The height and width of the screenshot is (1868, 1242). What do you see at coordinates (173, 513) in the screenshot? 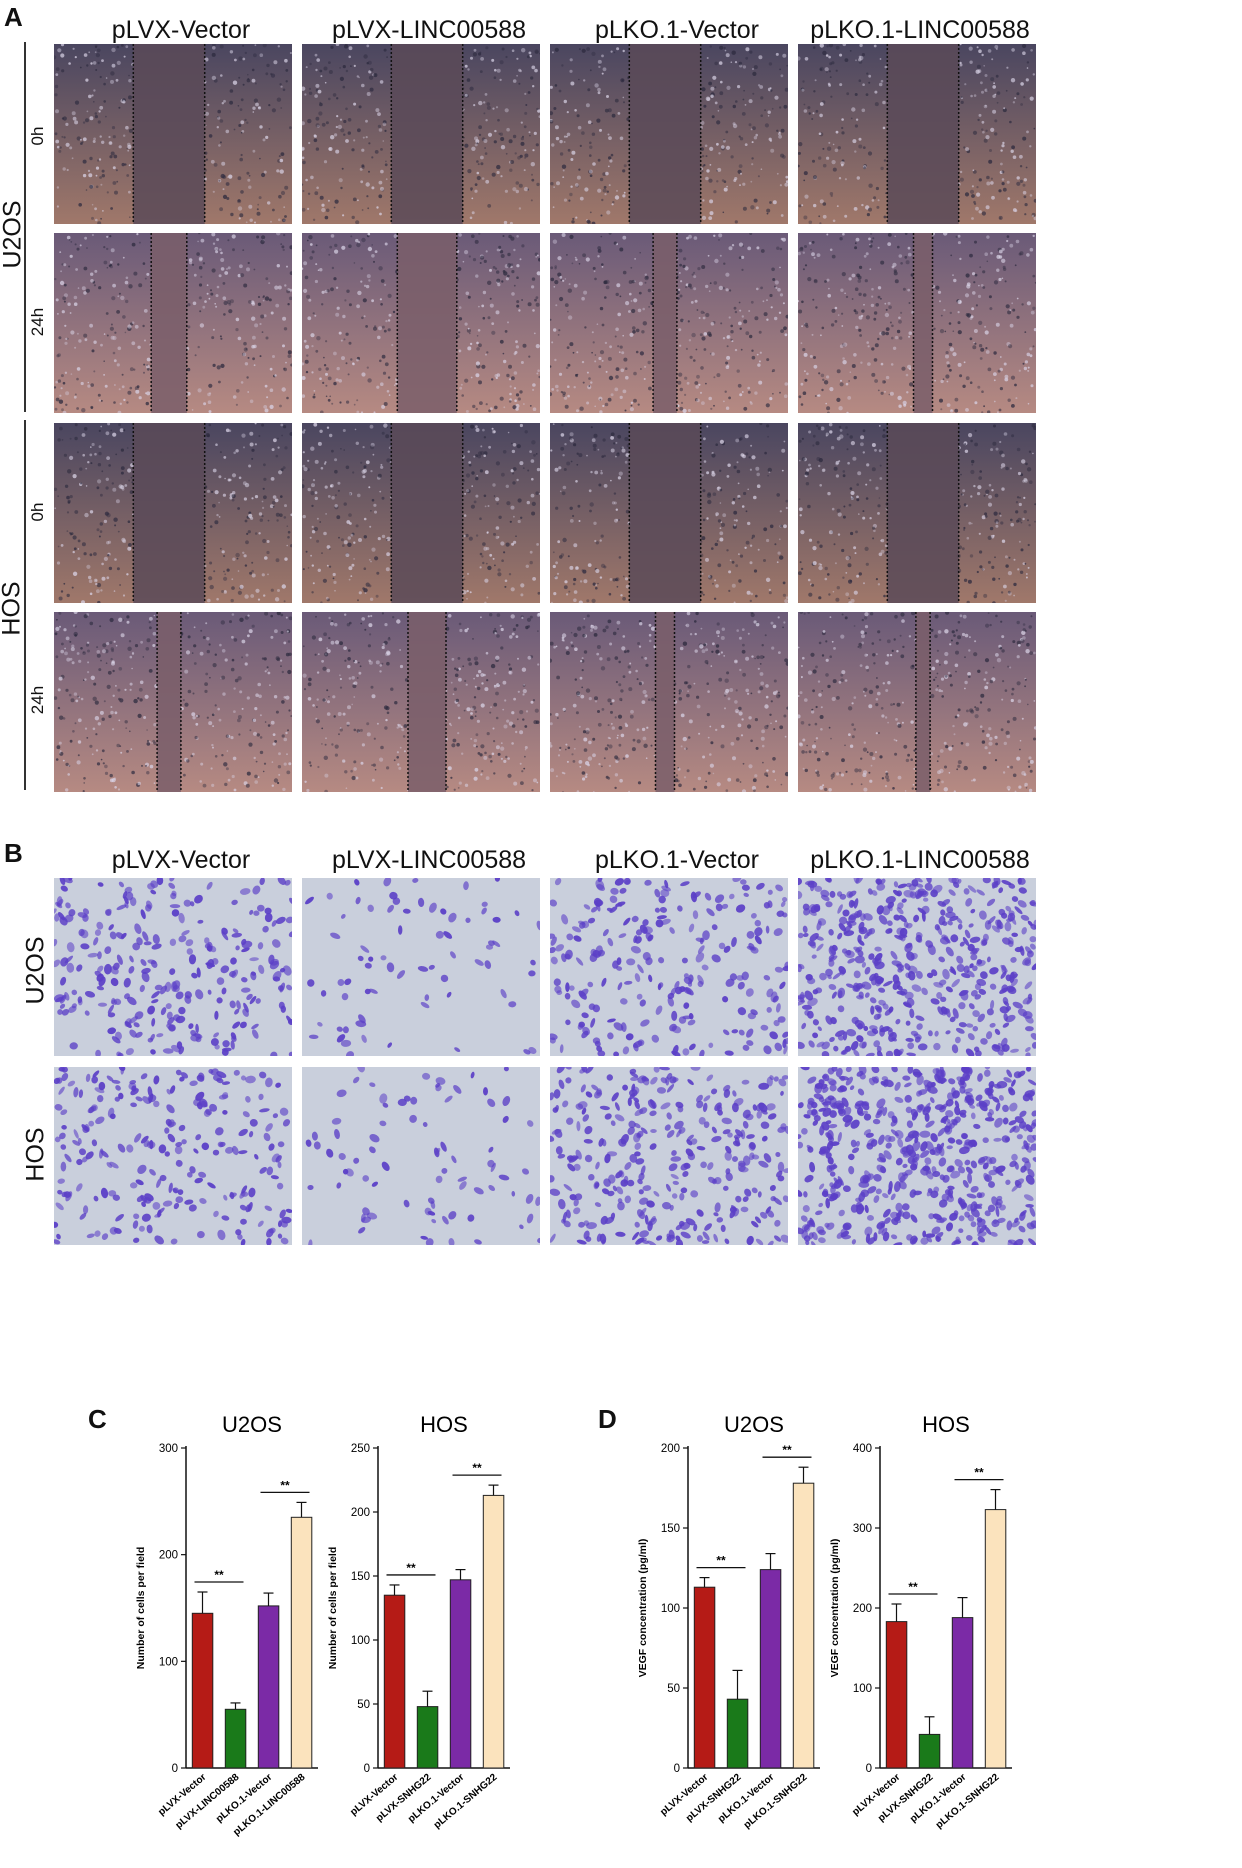
I see `panel-a-micrograph-hos-0h-col1` at bounding box center [173, 513].